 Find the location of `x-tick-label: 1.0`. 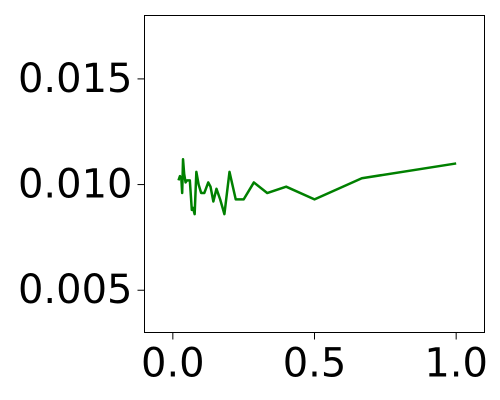

x-tick-label: 1.0 is located at coordinates (456, 364).